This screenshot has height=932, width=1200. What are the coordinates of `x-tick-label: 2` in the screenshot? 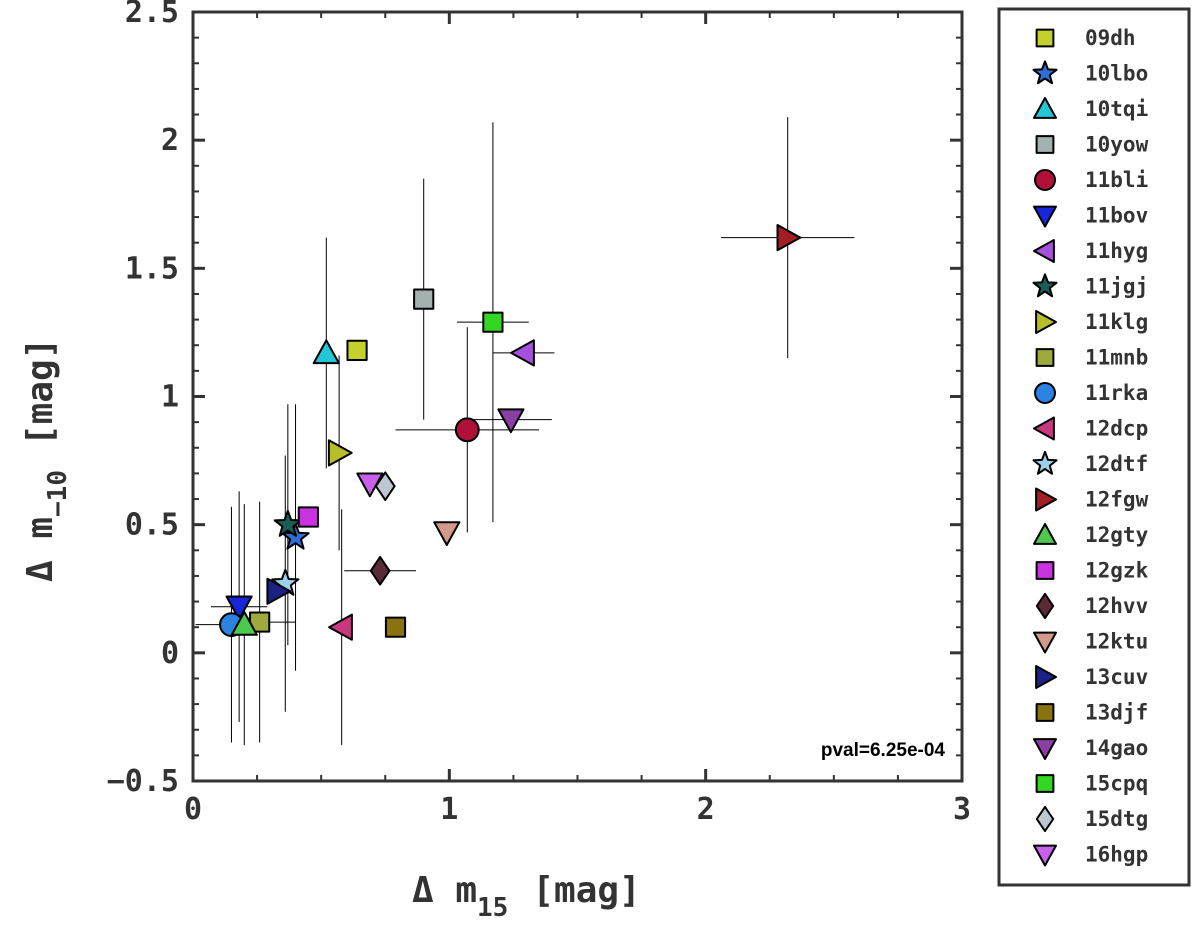 It's located at (706, 809).